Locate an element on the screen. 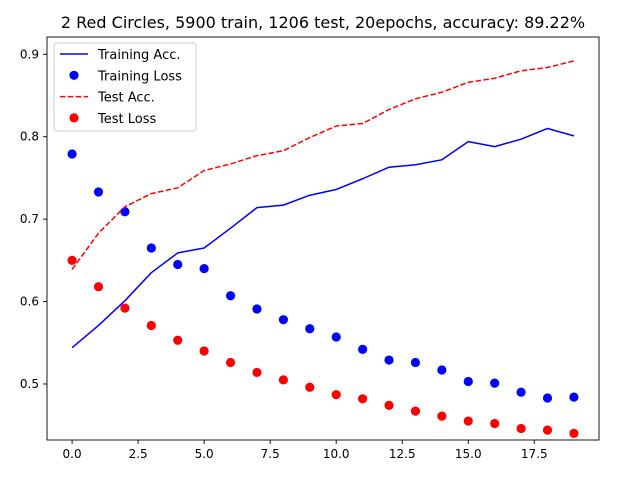 This screenshot has height=484, width=640. legend-label-training-acc: Training Acc. is located at coordinates (139, 55).